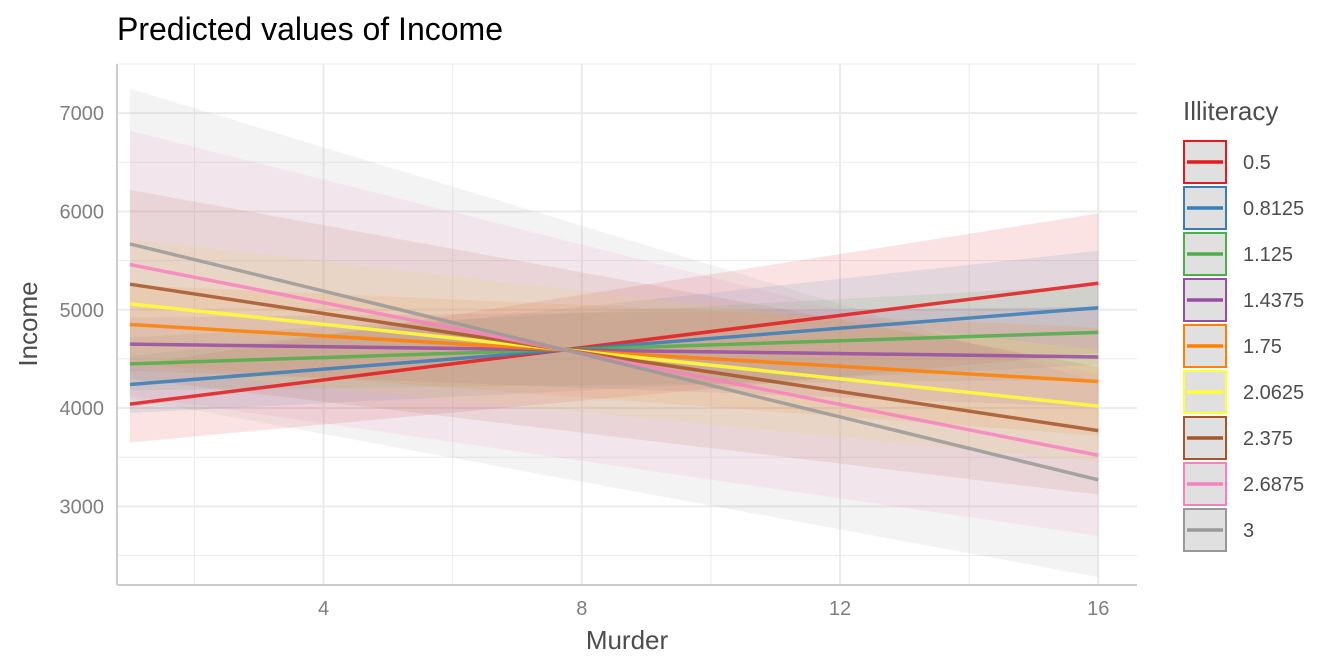  I want to click on legend-item-0.5: 0.5, so click(1227, 162).